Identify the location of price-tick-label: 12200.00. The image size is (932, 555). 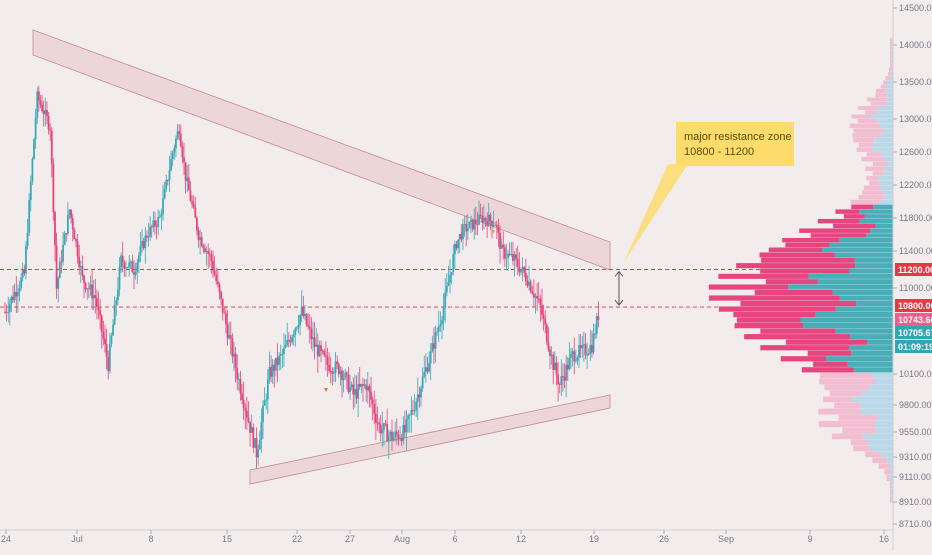
(915, 185).